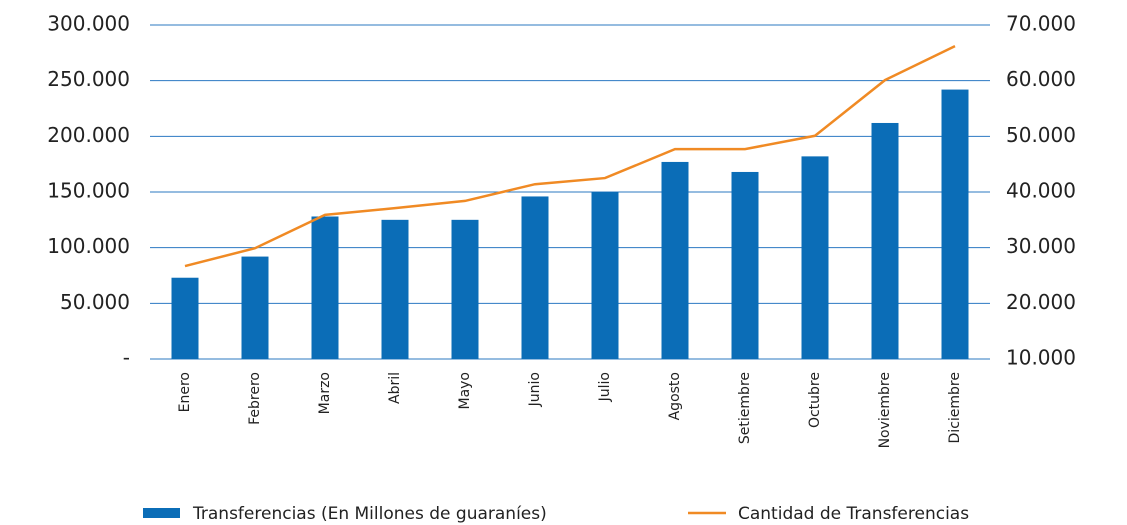  Describe the element at coordinates (325, 393) in the screenshot. I see `x-tick-label: Marzo` at that location.